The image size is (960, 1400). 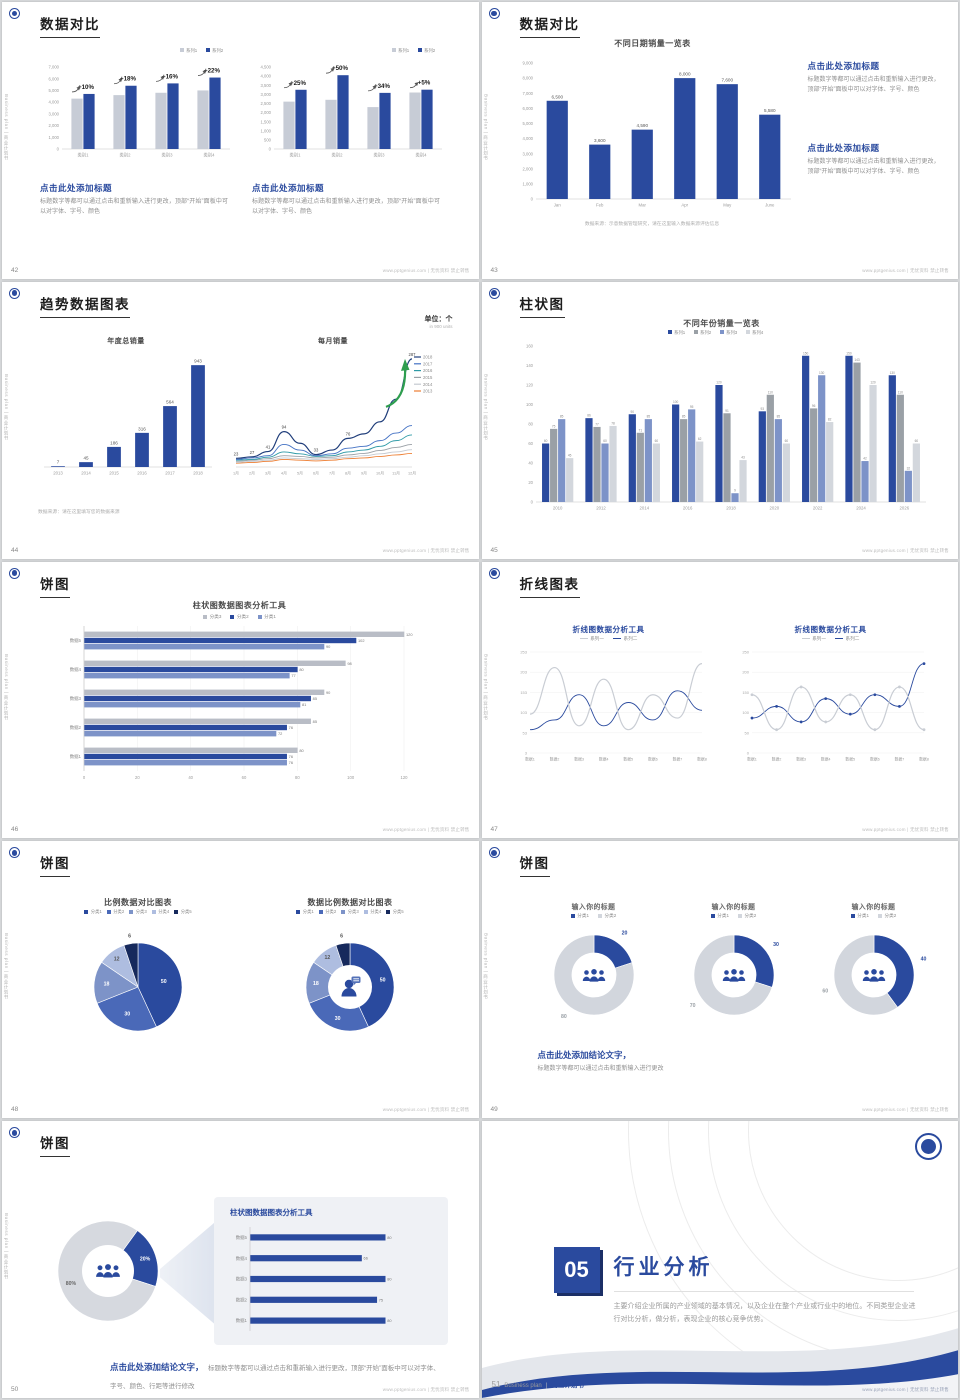 What do you see at coordinates (284, 426) in the screenshot?
I see `svg-text: 94` at bounding box center [284, 426].